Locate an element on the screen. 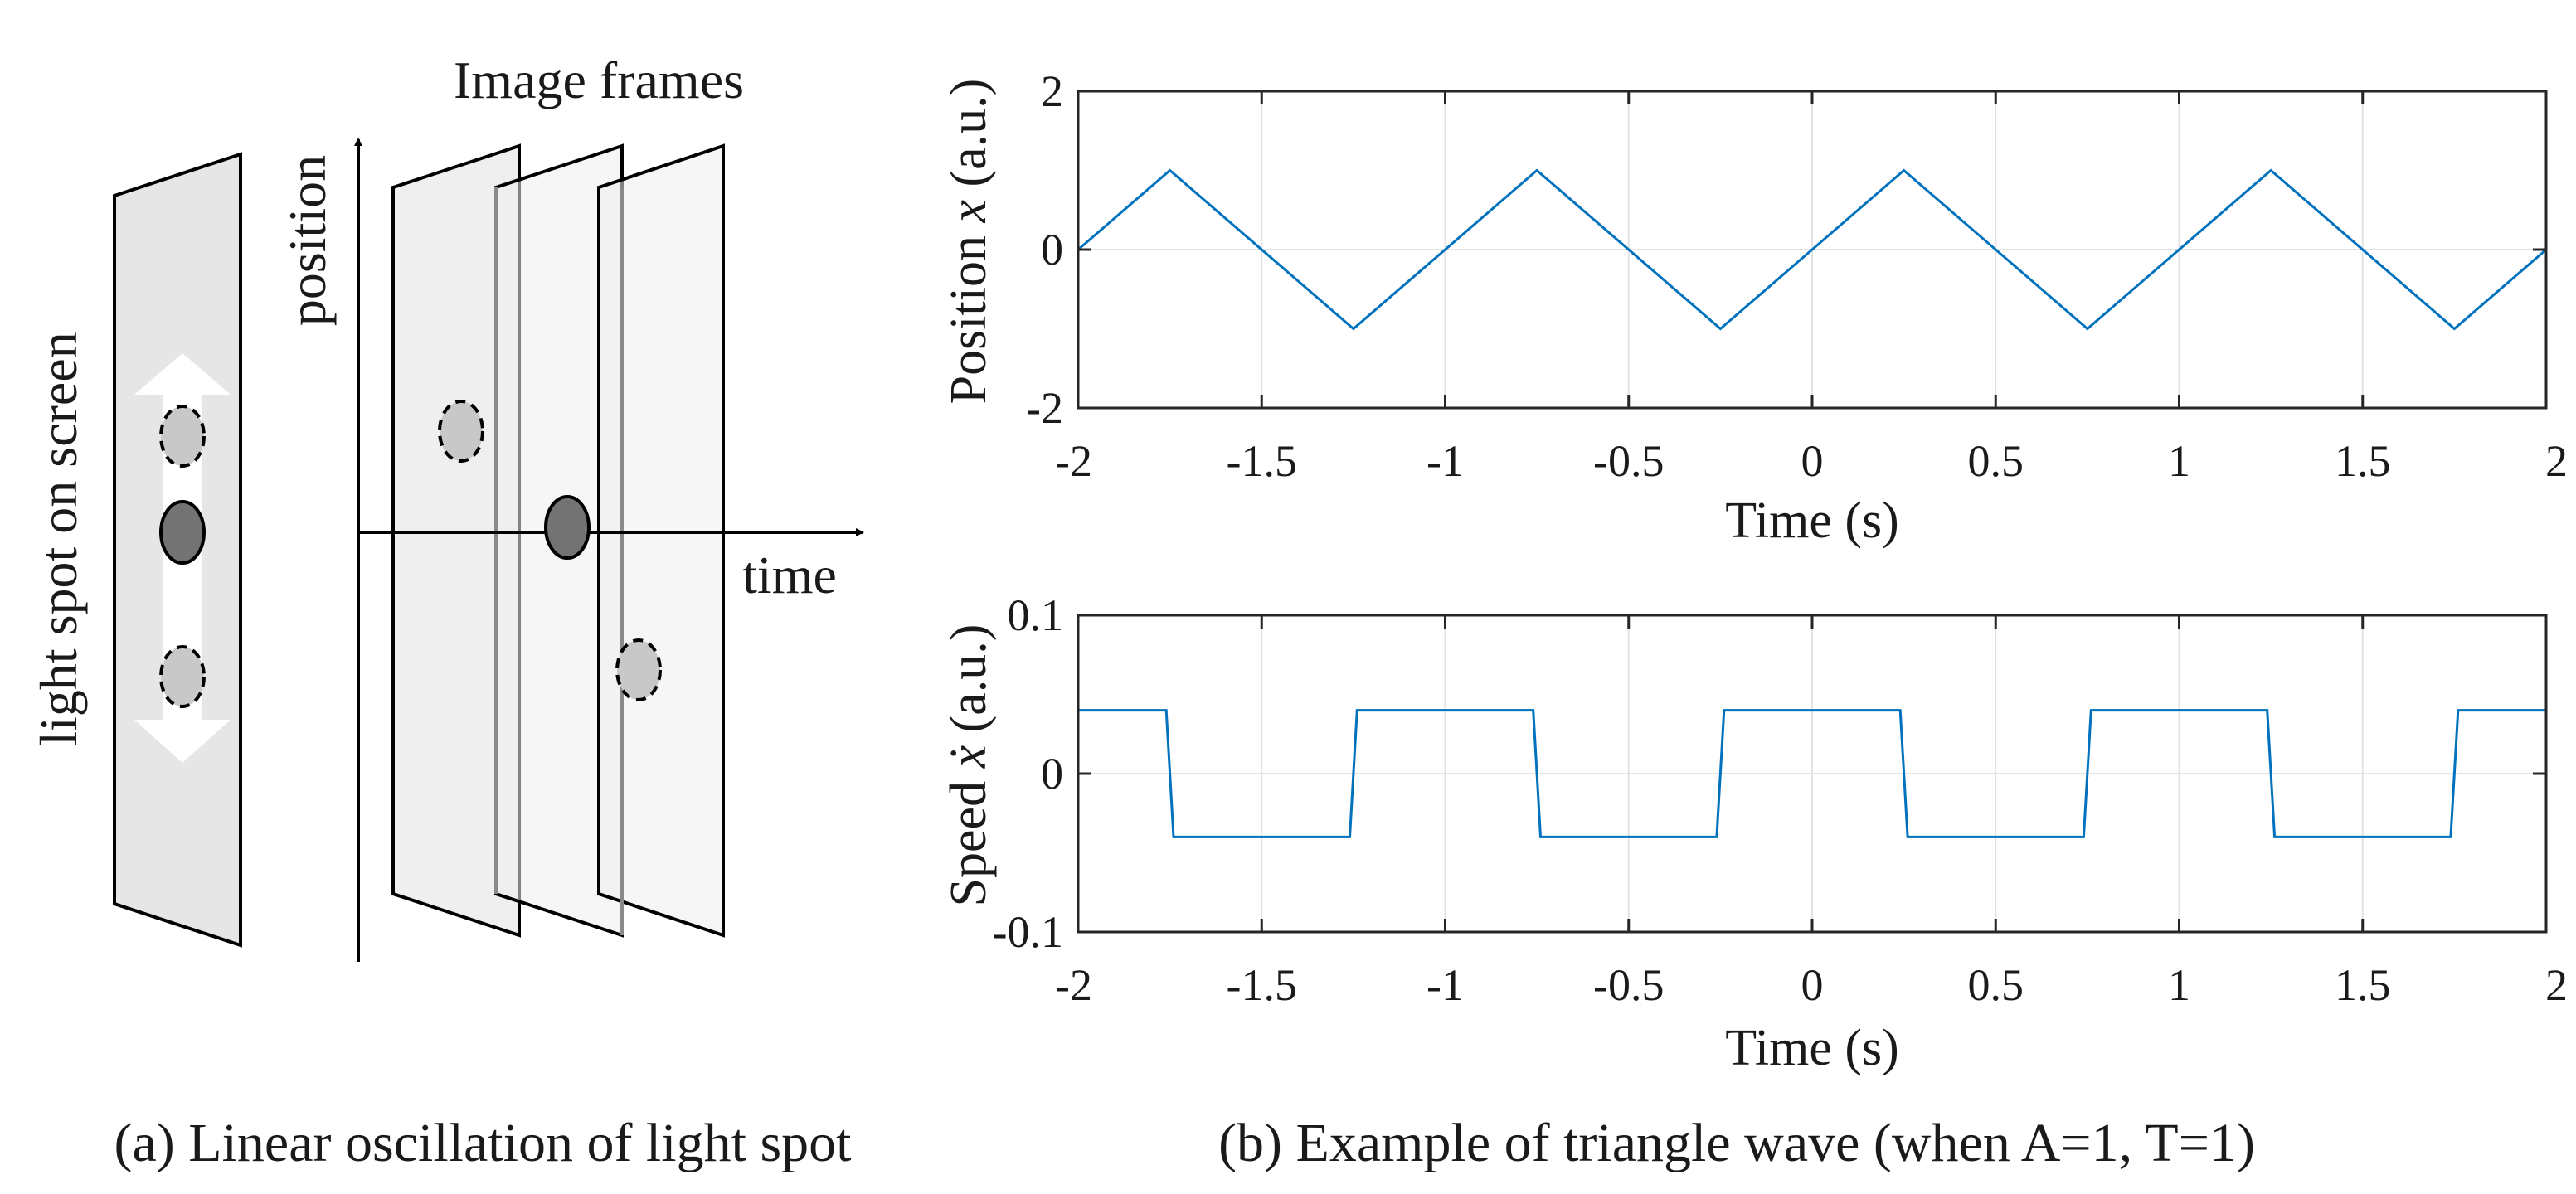 The height and width of the screenshot is (1194, 2576). y-tick-label: 2 is located at coordinates (1052, 91).